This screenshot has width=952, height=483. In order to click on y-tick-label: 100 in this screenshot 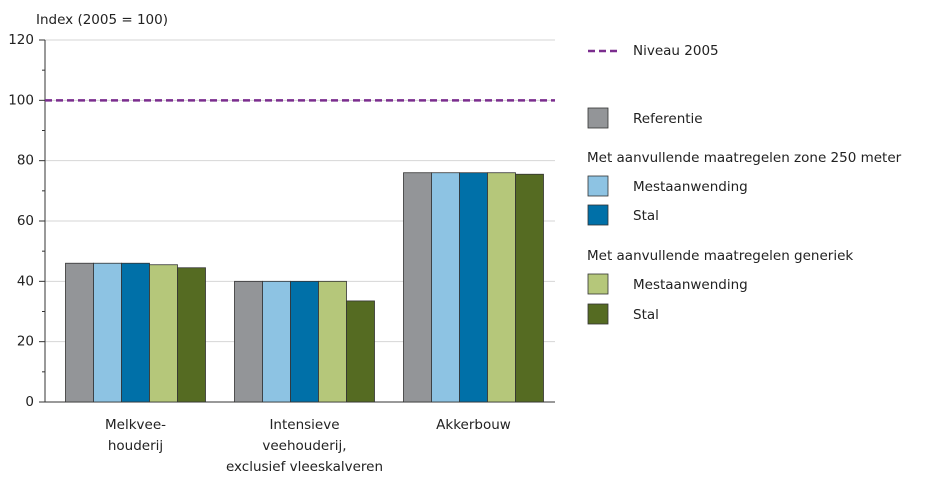, I will do `click(21, 100)`.